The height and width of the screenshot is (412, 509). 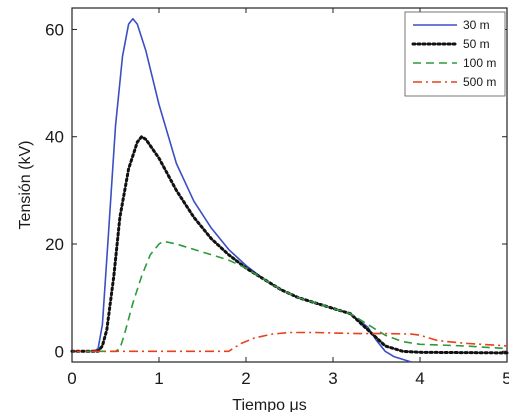 I want to click on legend-label: 30 m, so click(x=476, y=25).